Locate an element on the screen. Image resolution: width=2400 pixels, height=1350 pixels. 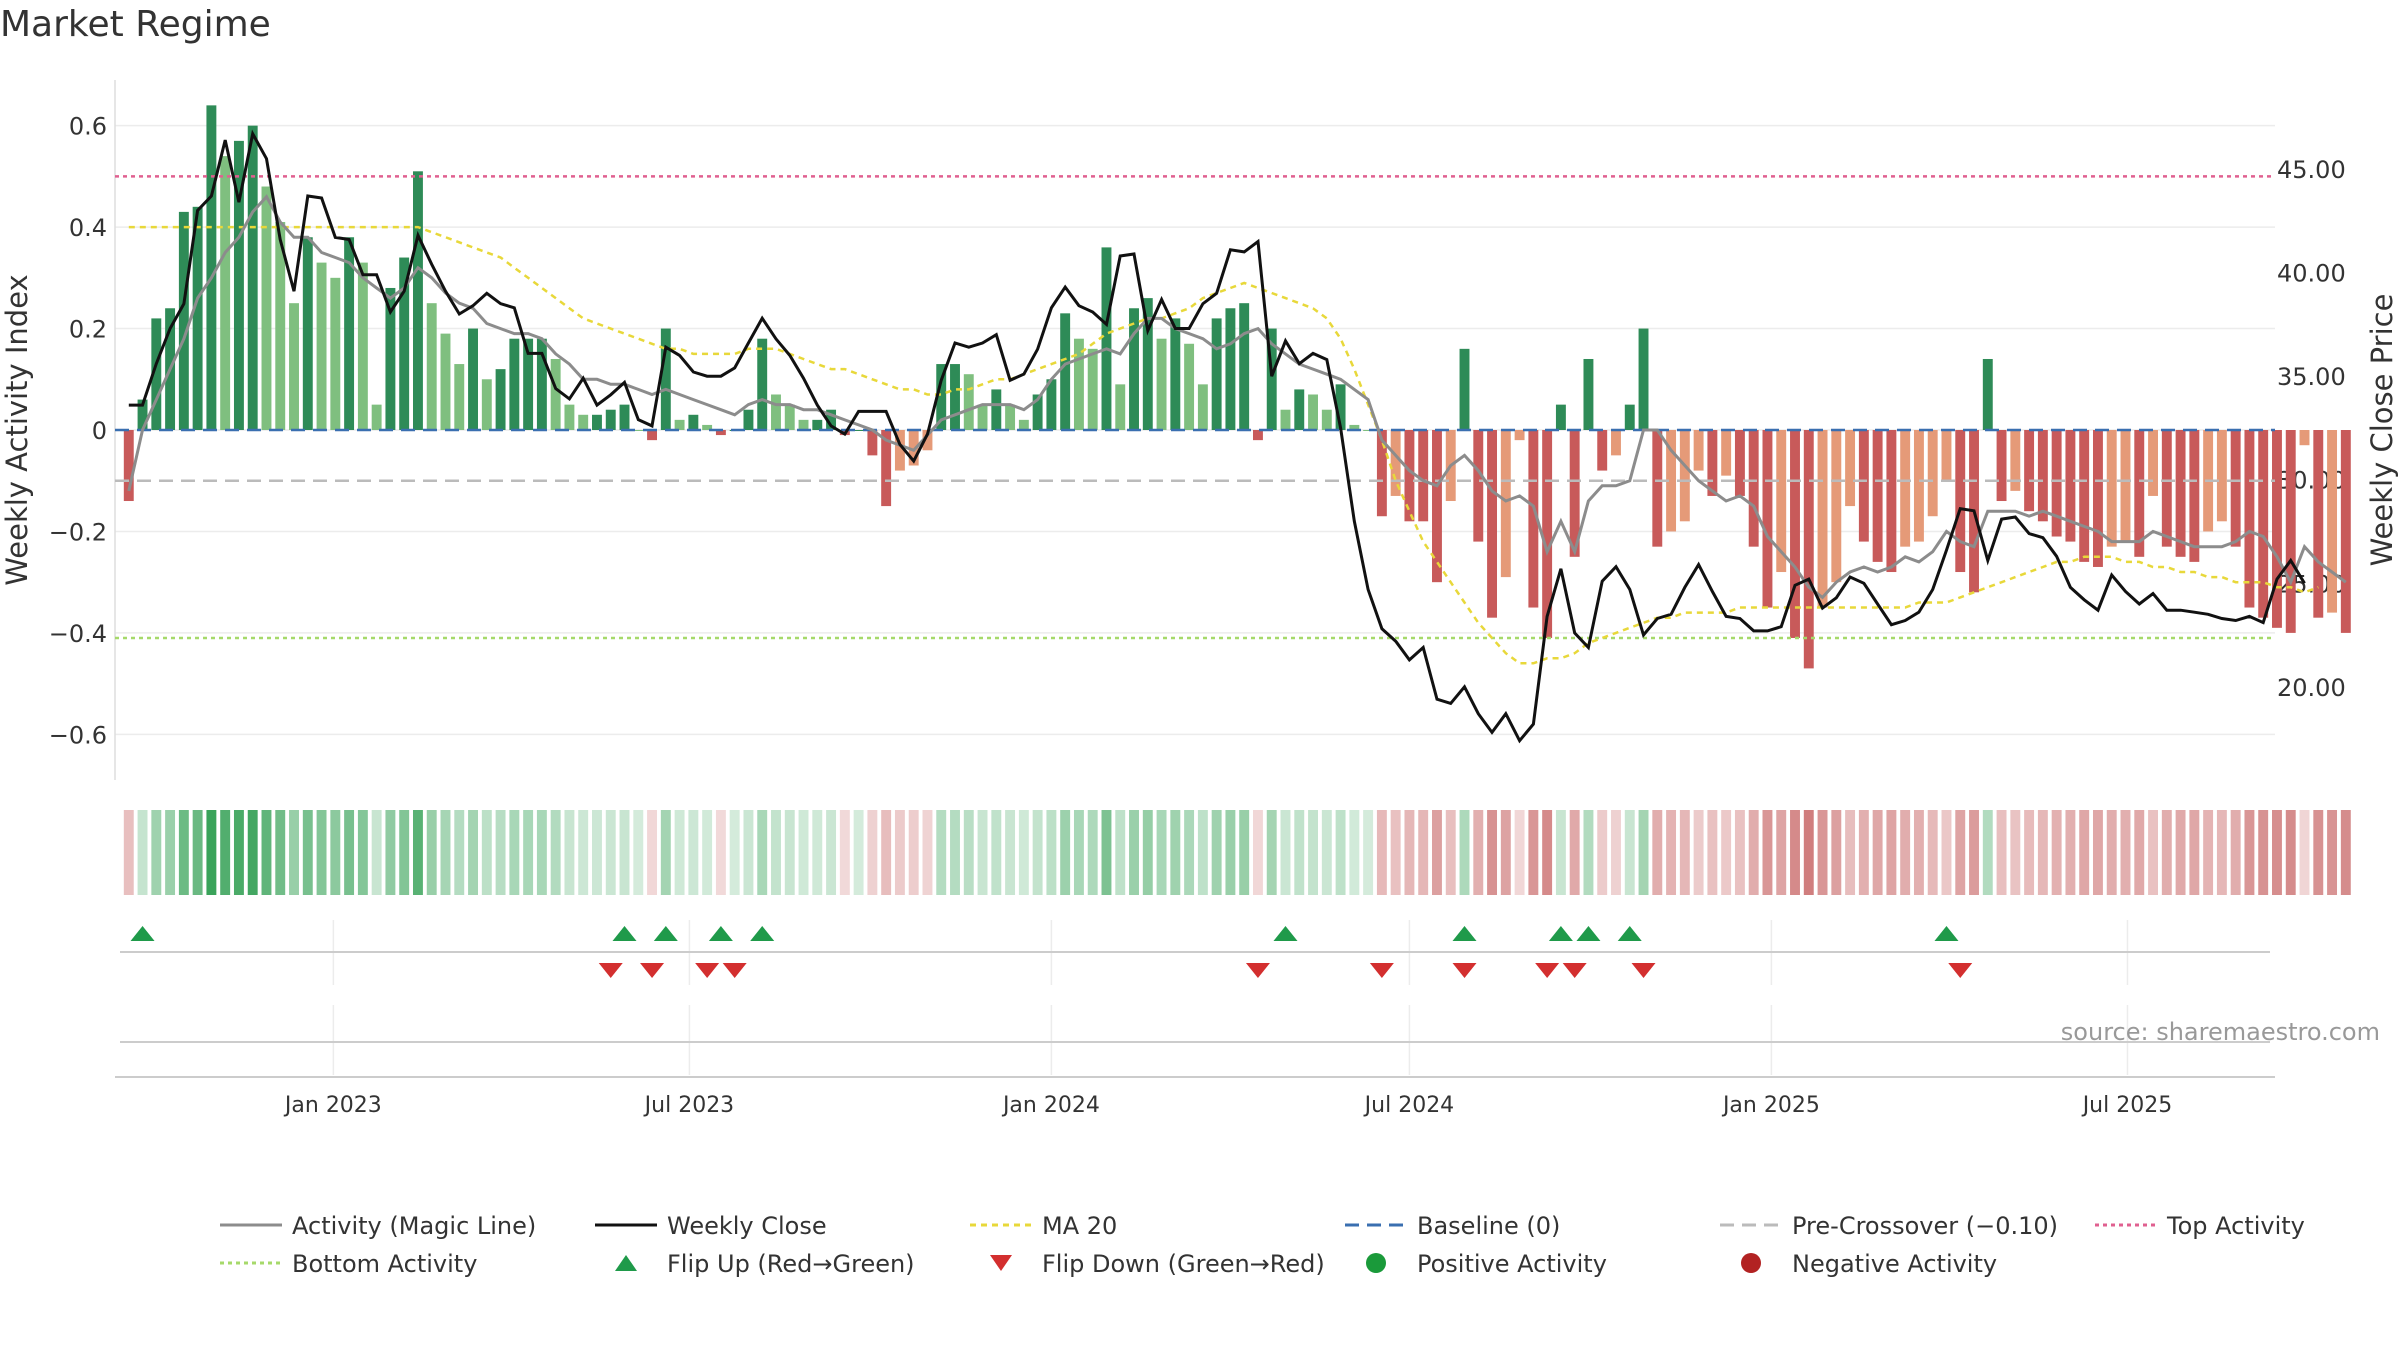
x-tick-label: Jul 2023 is located at coordinates (689, 1105).